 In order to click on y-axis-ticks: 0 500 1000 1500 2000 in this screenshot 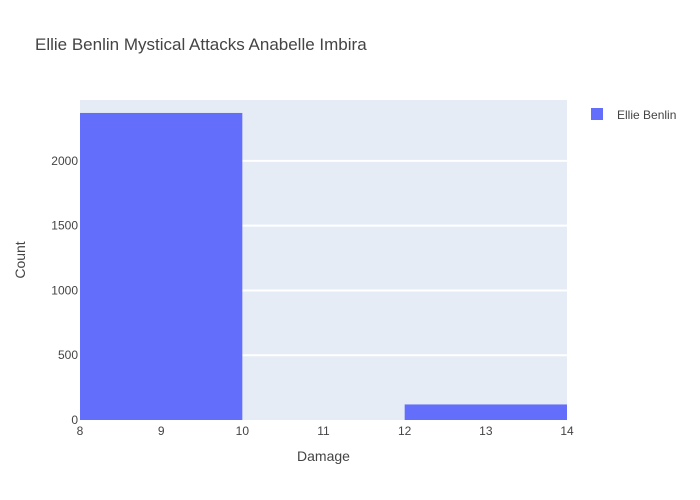, I will do `click(64, 290)`.